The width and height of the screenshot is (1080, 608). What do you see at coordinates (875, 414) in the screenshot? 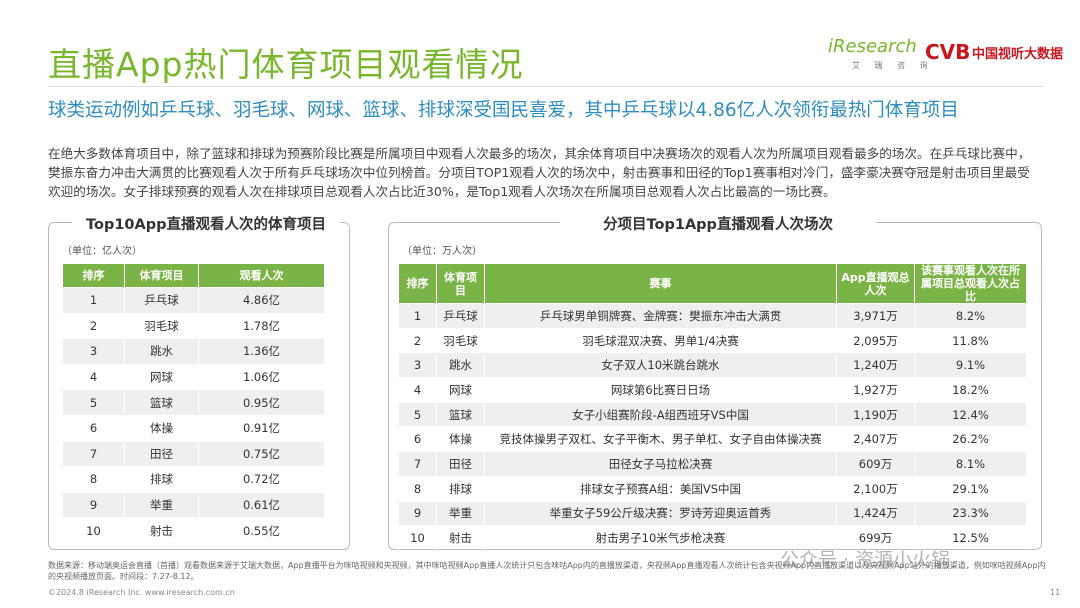
I see `table-cell: 1,190万` at bounding box center [875, 414].